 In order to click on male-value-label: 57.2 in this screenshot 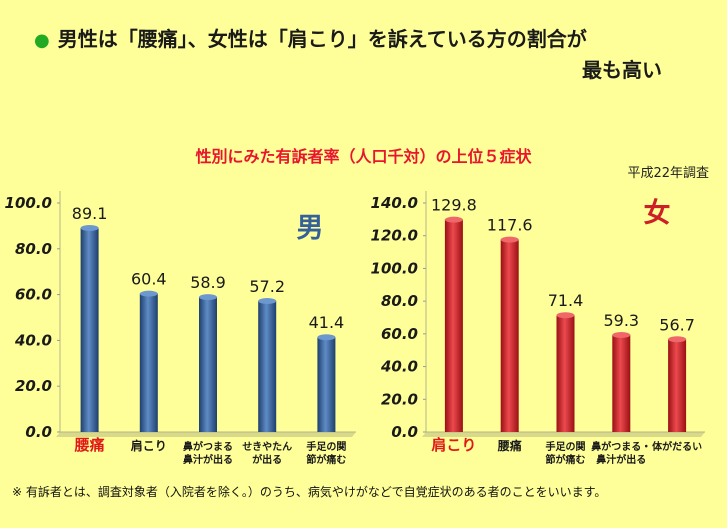, I will do `click(267, 286)`.